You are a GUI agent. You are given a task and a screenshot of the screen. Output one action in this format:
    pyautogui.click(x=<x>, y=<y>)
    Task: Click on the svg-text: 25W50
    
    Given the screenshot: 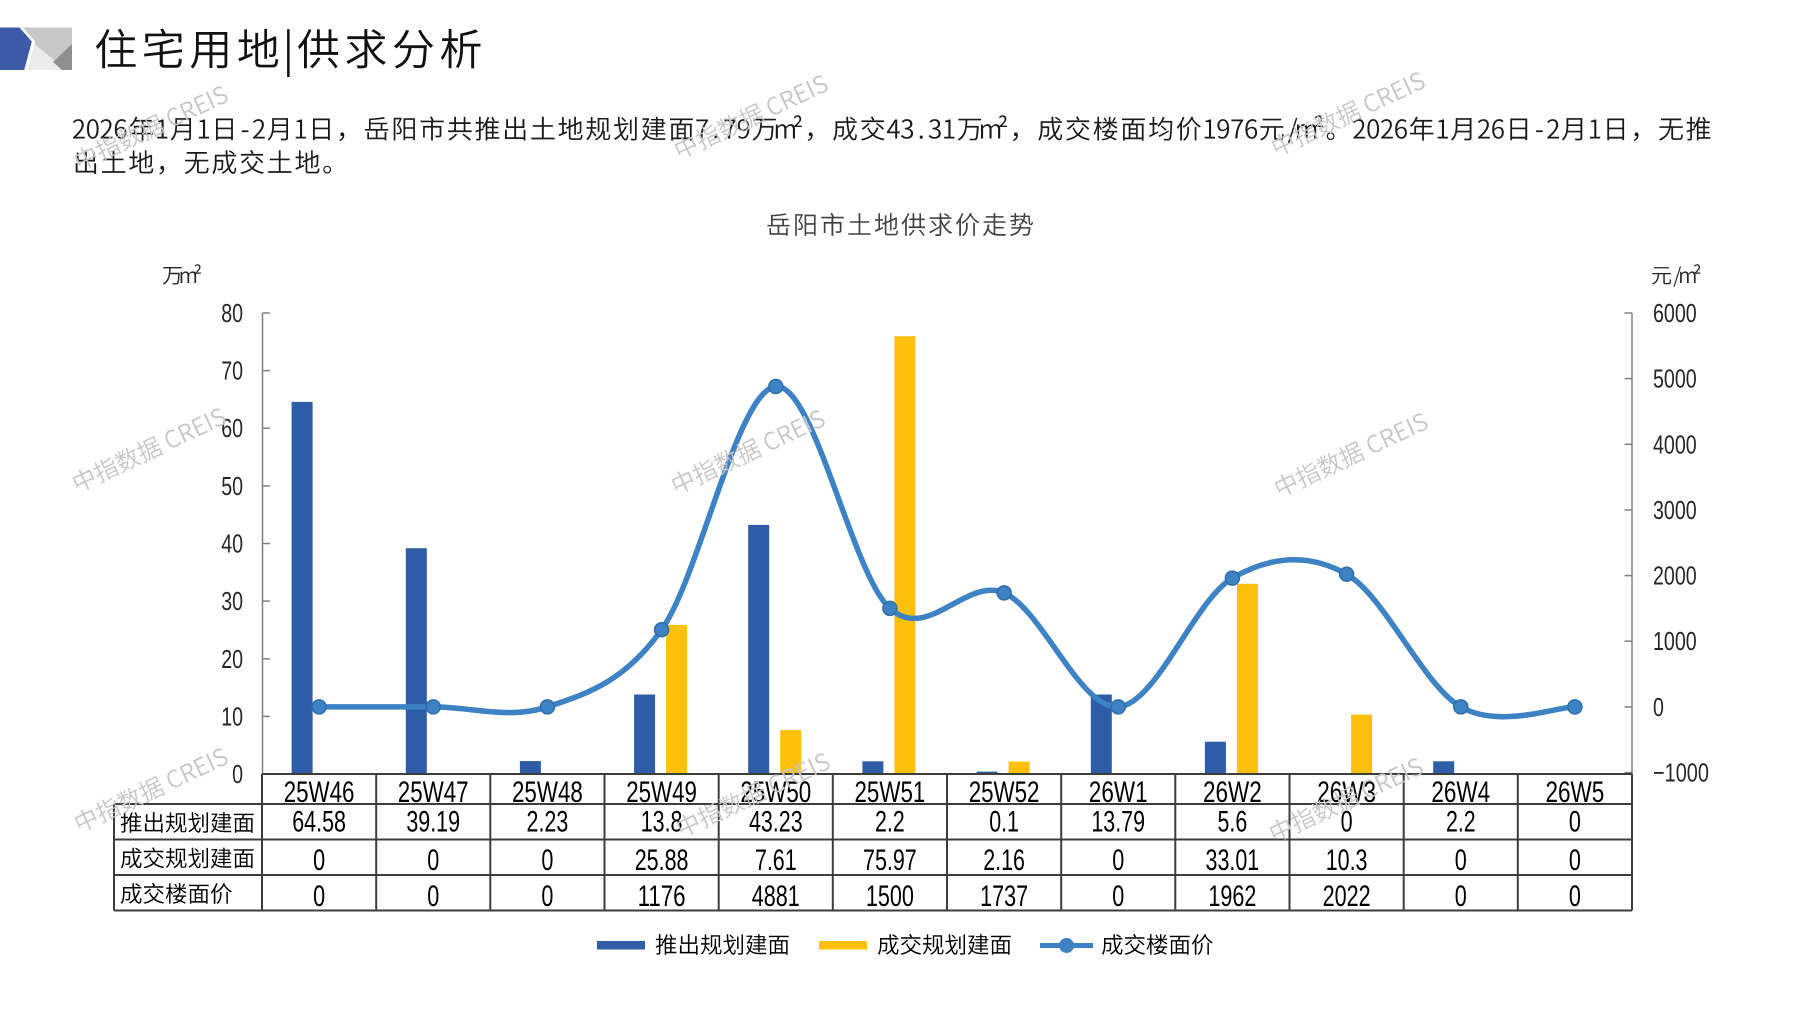 What is the action you would take?
    pyautogui.click(x=775, y=792)
    